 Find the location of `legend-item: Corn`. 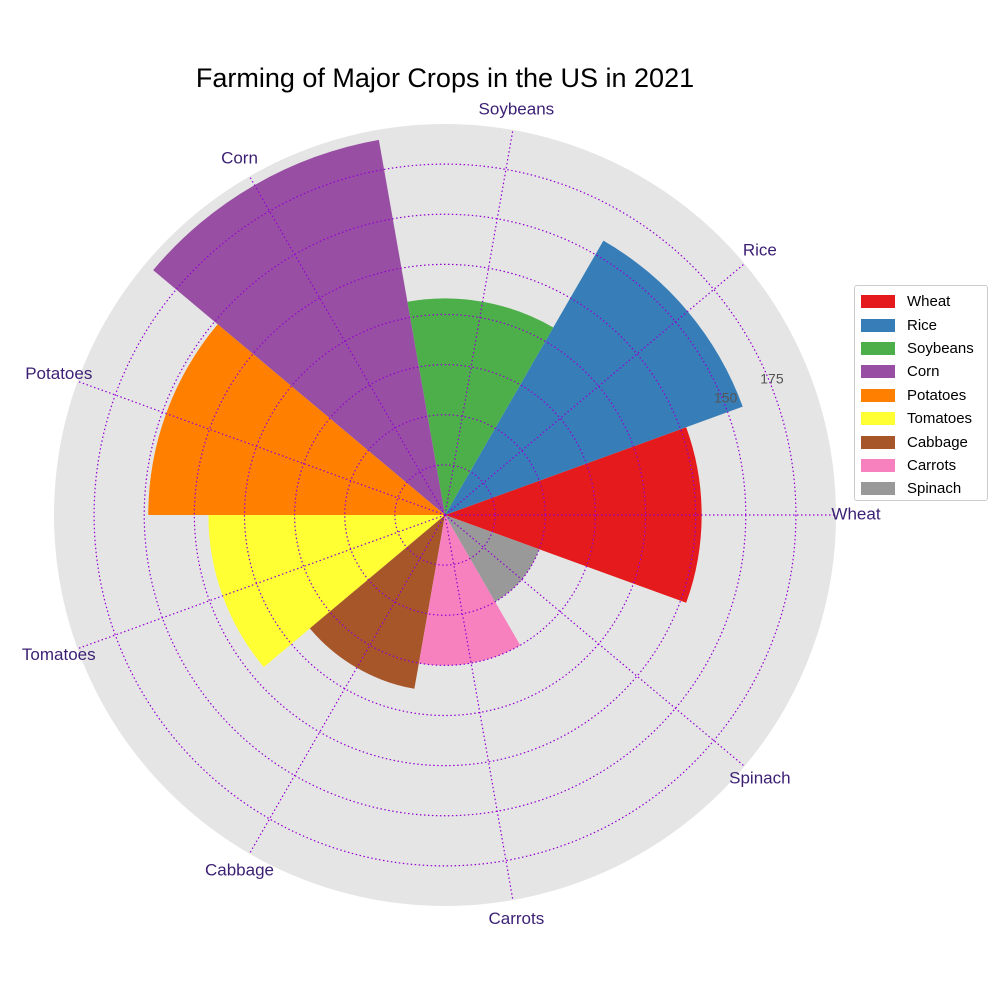

legend-item: Corn is located at coordinates (924, 371).